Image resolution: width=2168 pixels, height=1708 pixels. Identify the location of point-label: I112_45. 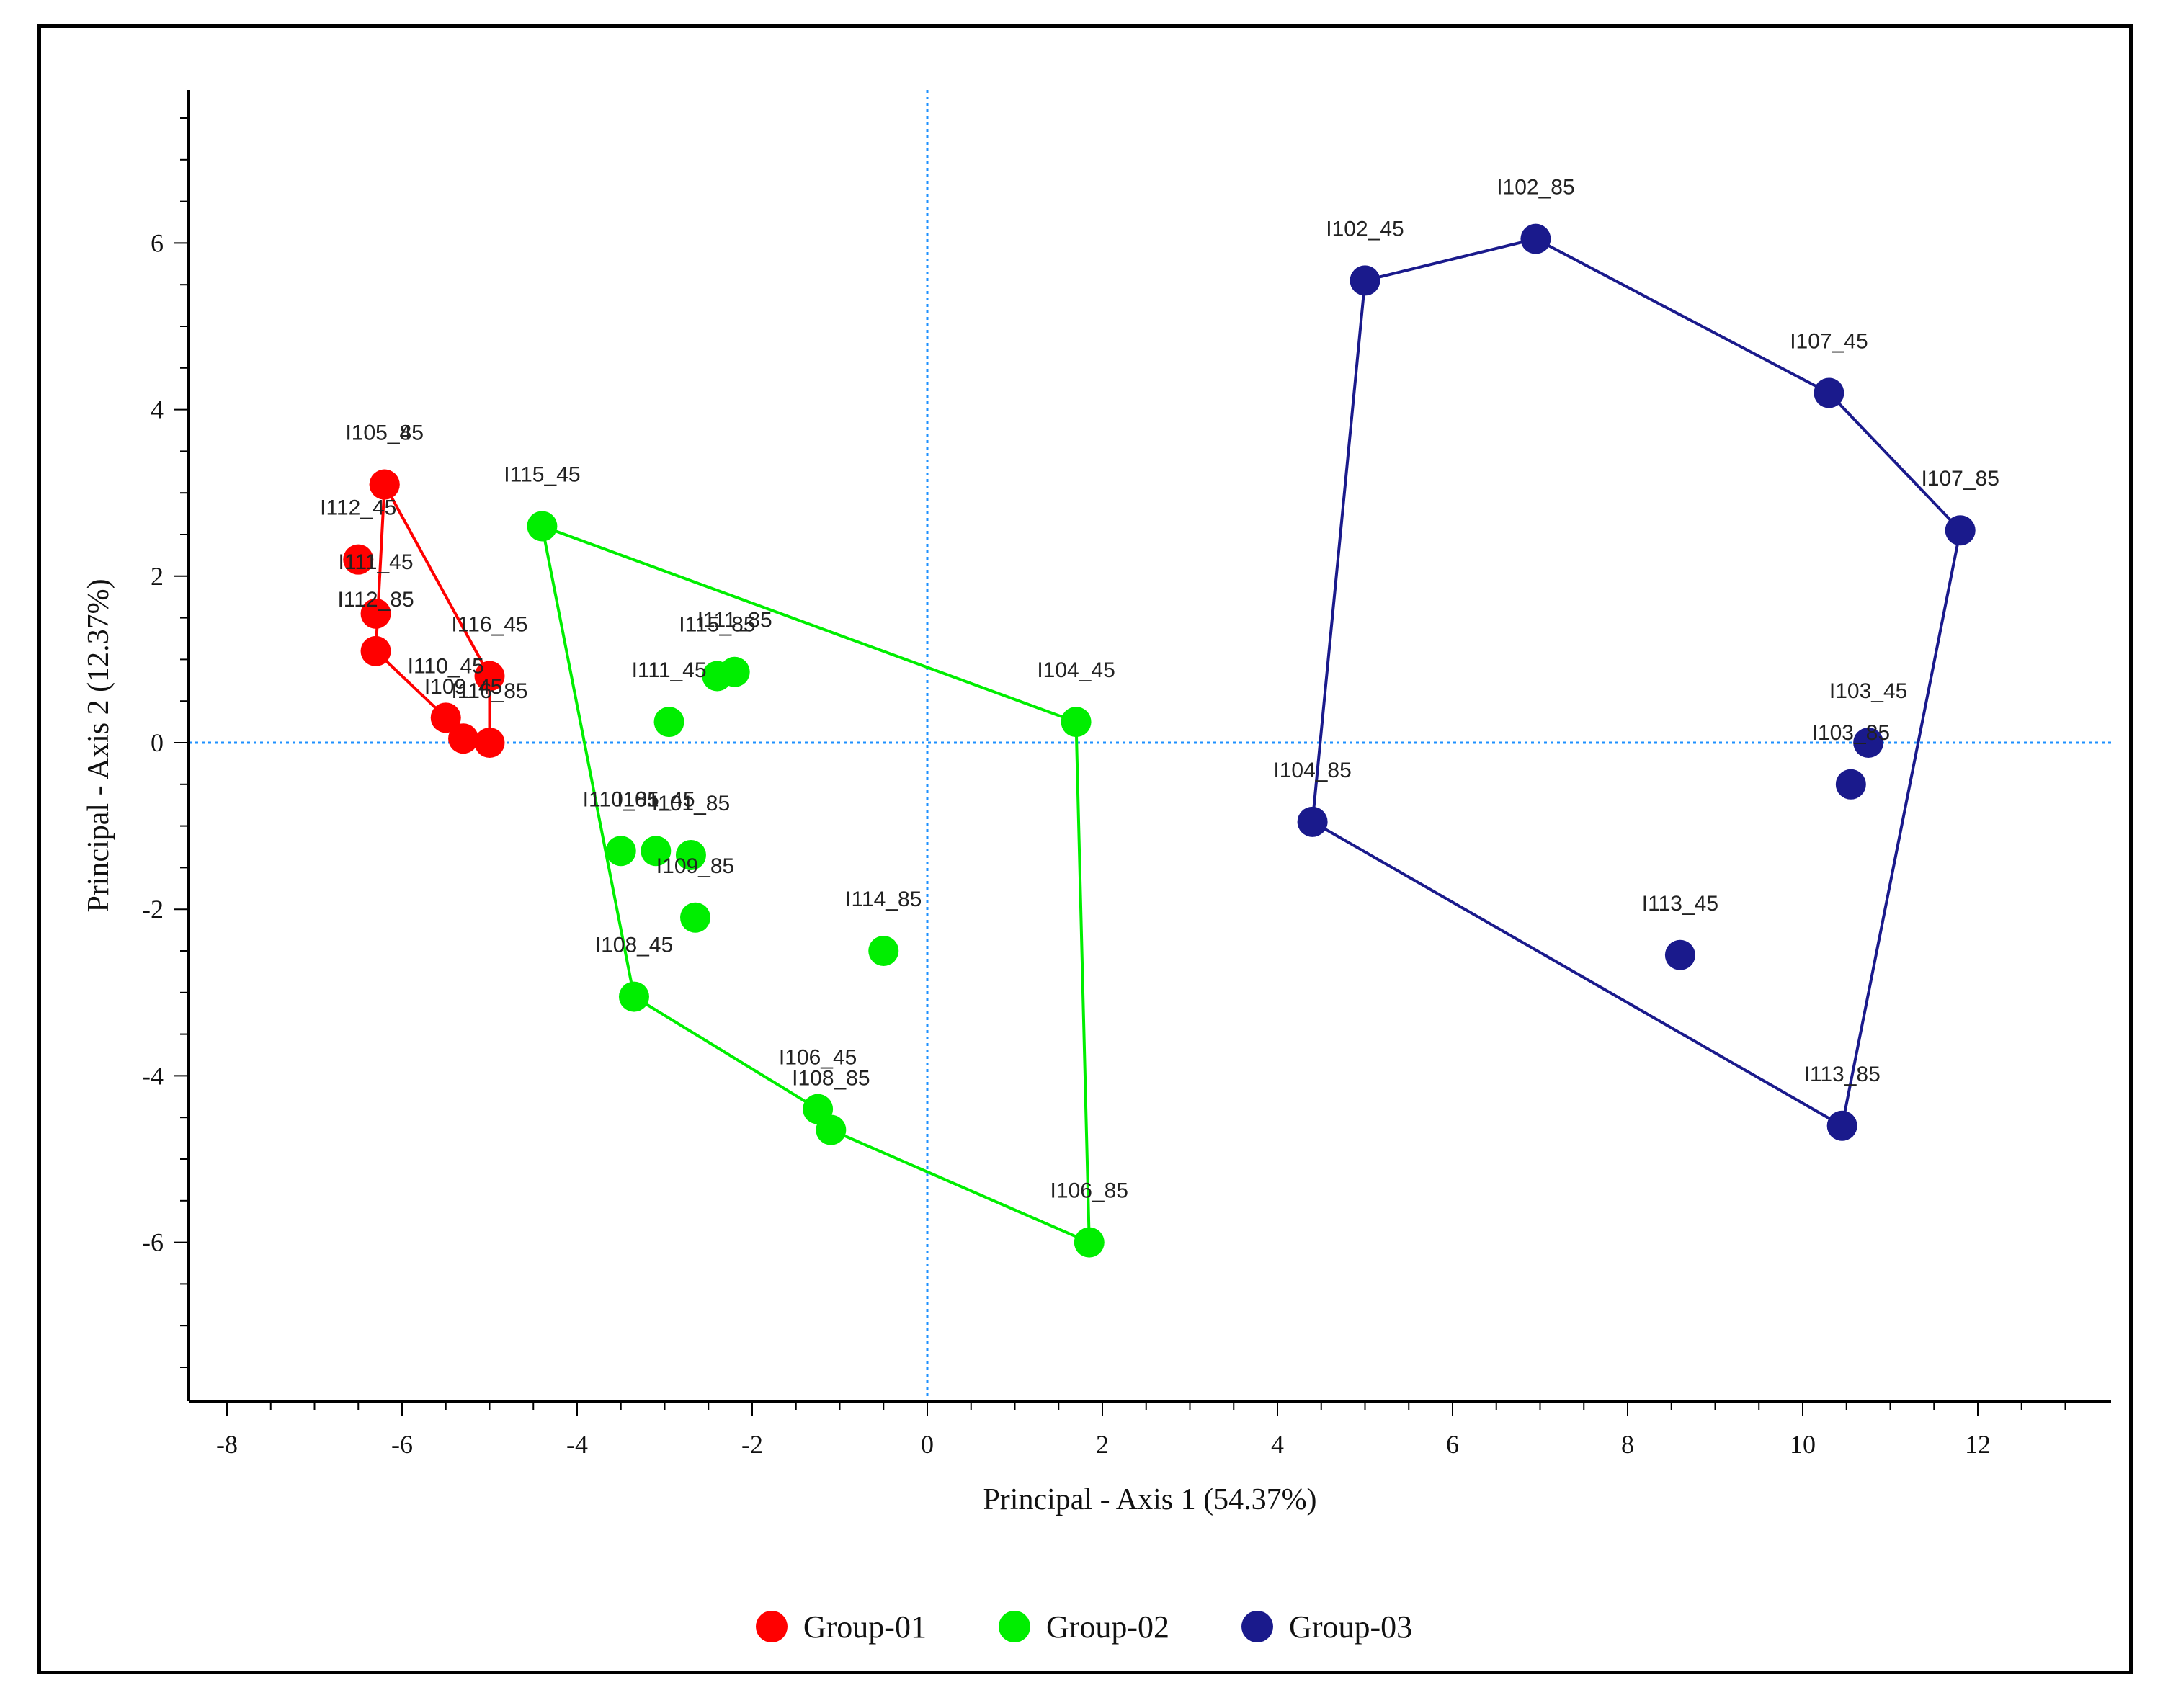
(358, 508).